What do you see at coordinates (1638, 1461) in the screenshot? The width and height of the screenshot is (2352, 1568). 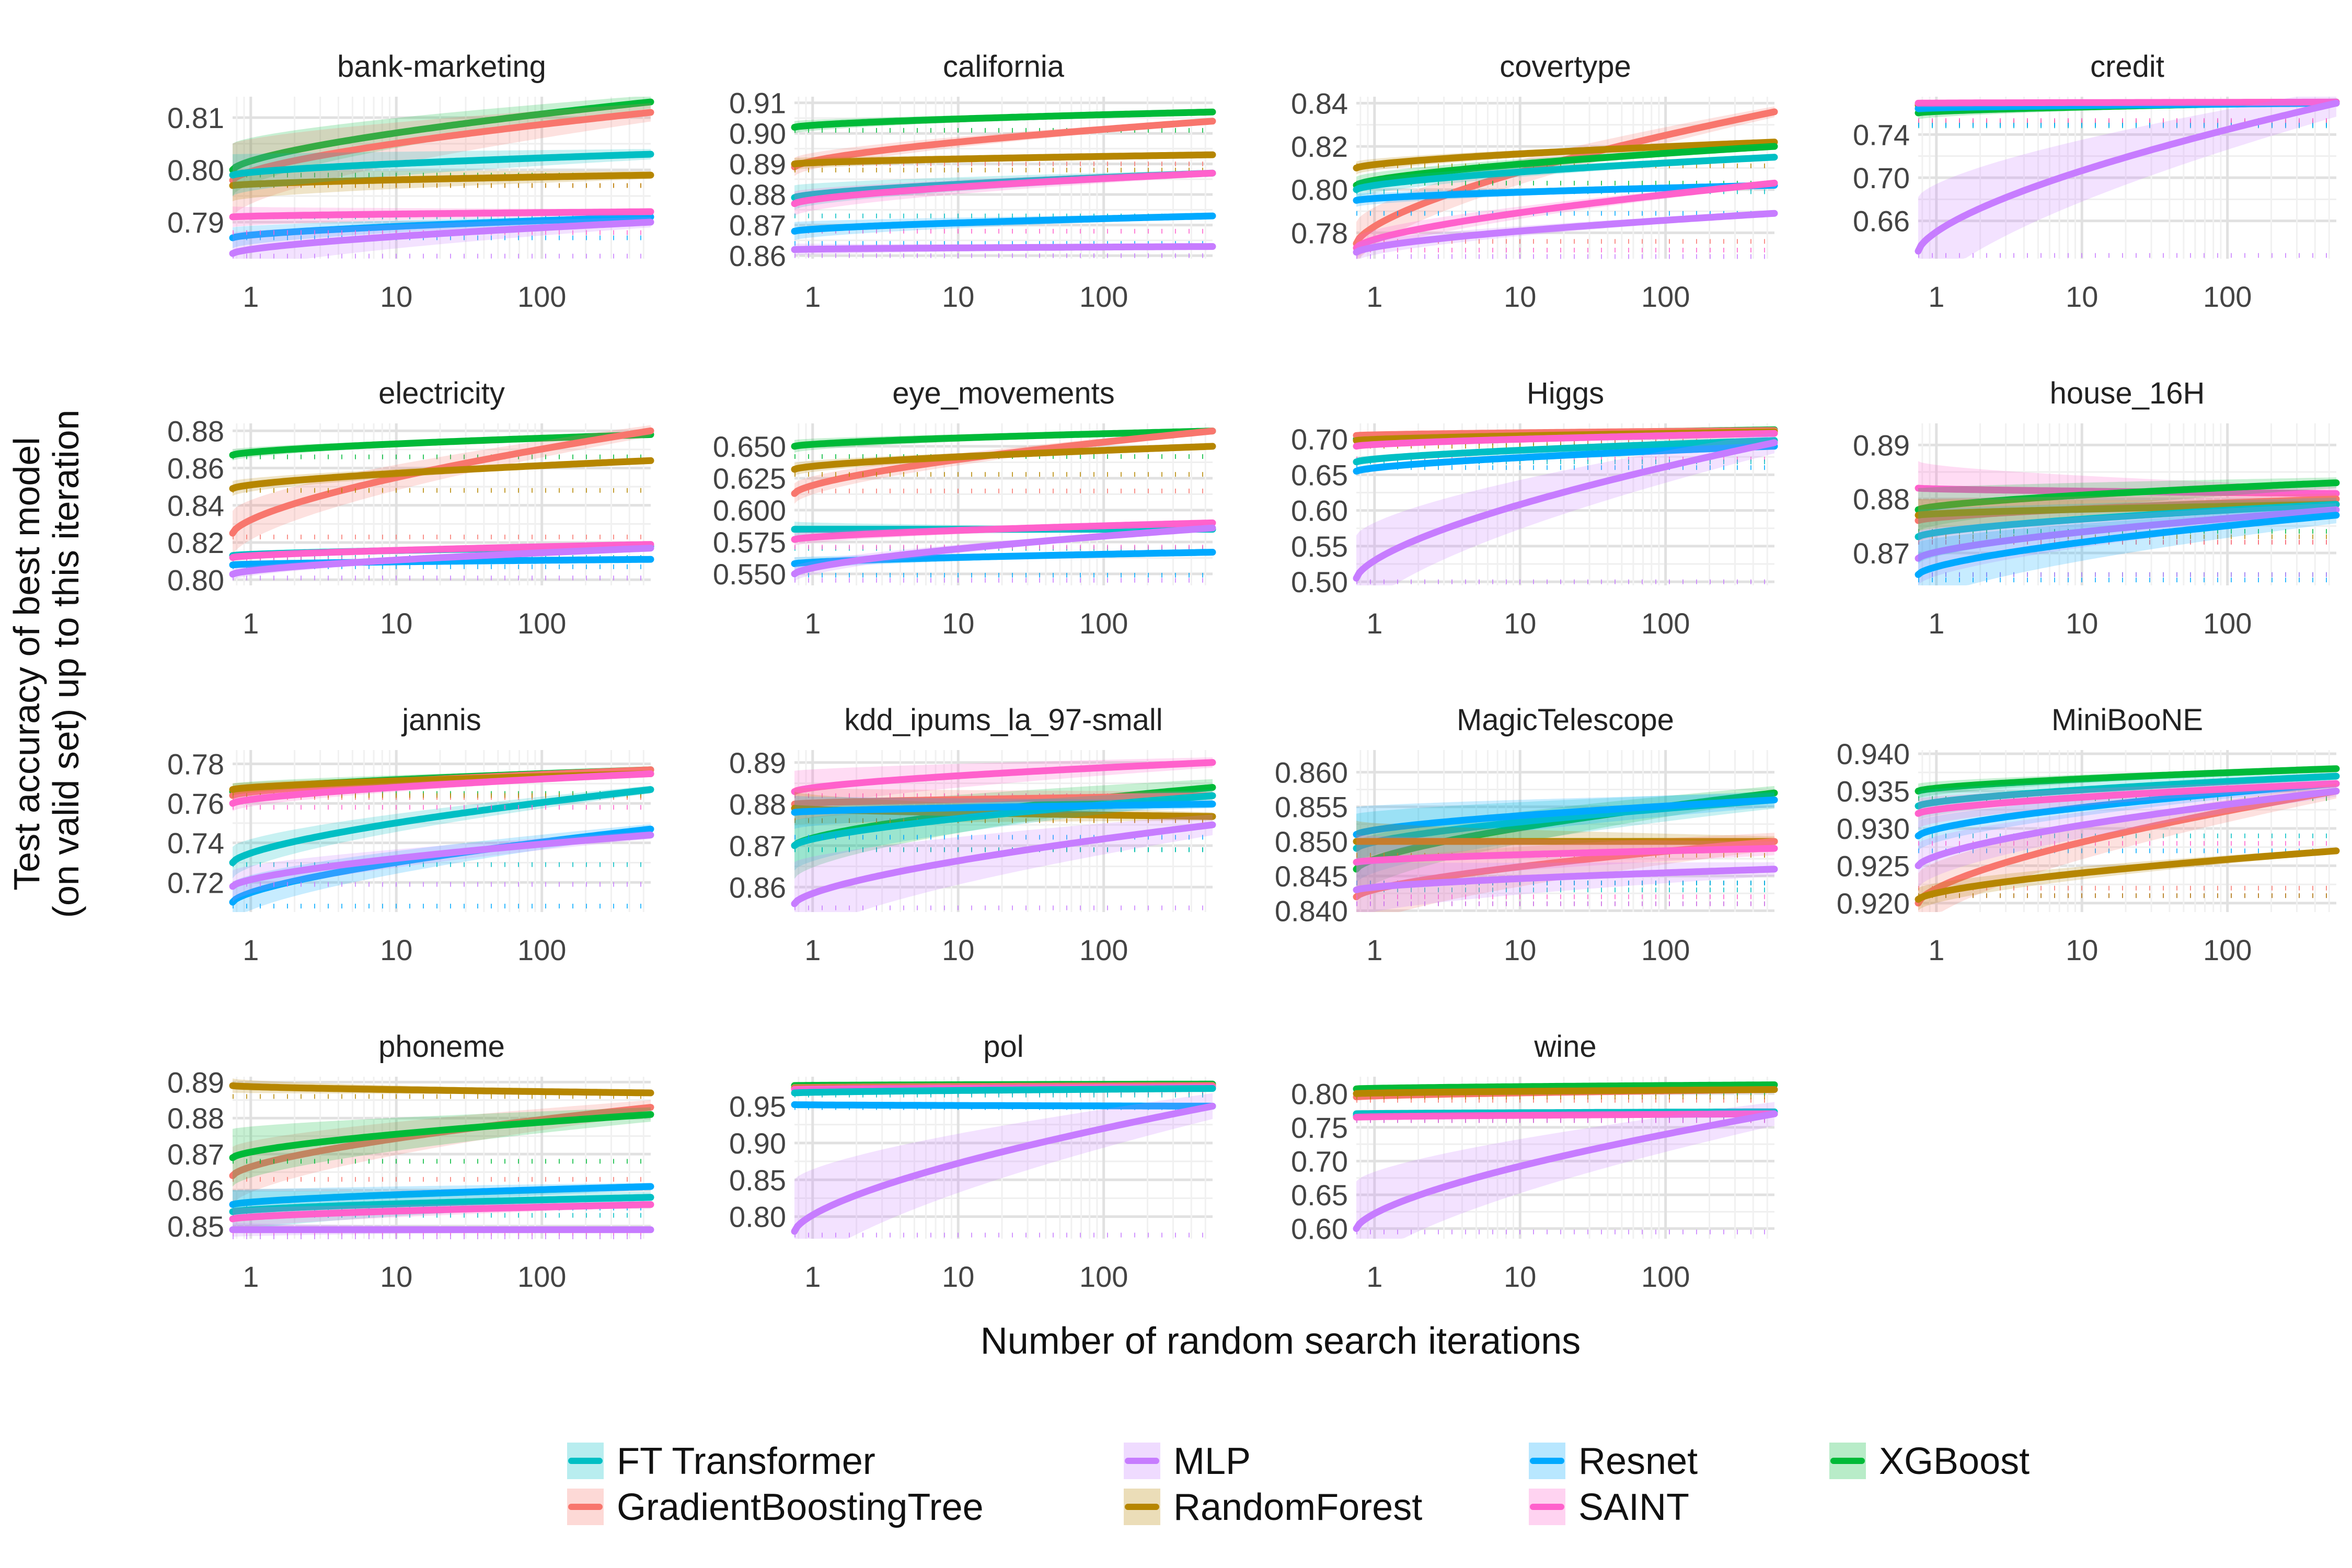 I see `legend-label: Resnet` at bounding box center [1638, 1461].